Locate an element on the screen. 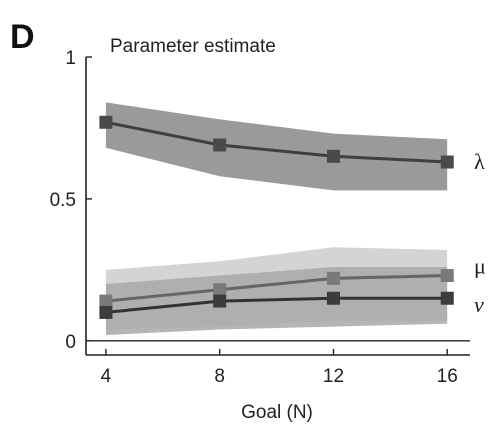  panel-label: D is located at coordinates (22, 37).